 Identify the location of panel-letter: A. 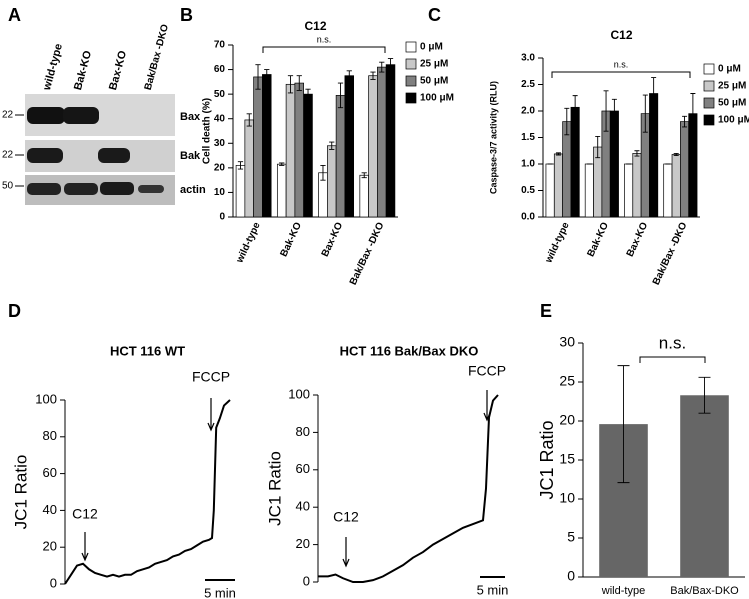
(14, 15).